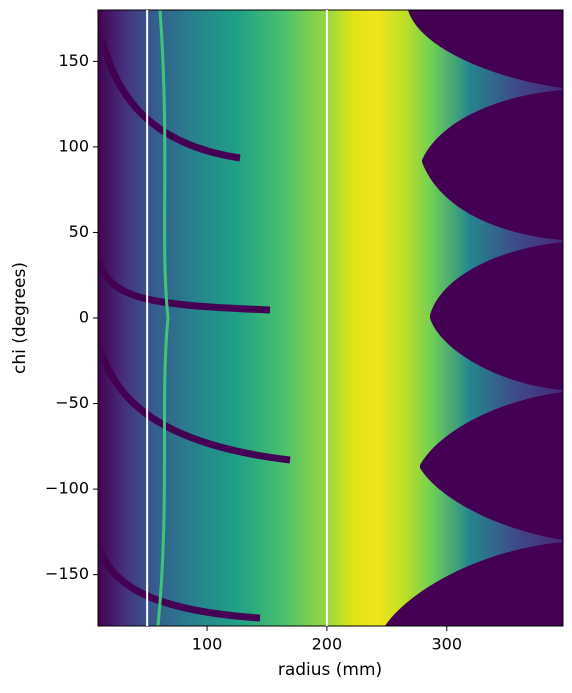 The width and height of the screenshot is (572, 693). Describe the element at coordinates (20, 318) in the screenshot. I see `y-axis-label: chi (degrees)` at that location.